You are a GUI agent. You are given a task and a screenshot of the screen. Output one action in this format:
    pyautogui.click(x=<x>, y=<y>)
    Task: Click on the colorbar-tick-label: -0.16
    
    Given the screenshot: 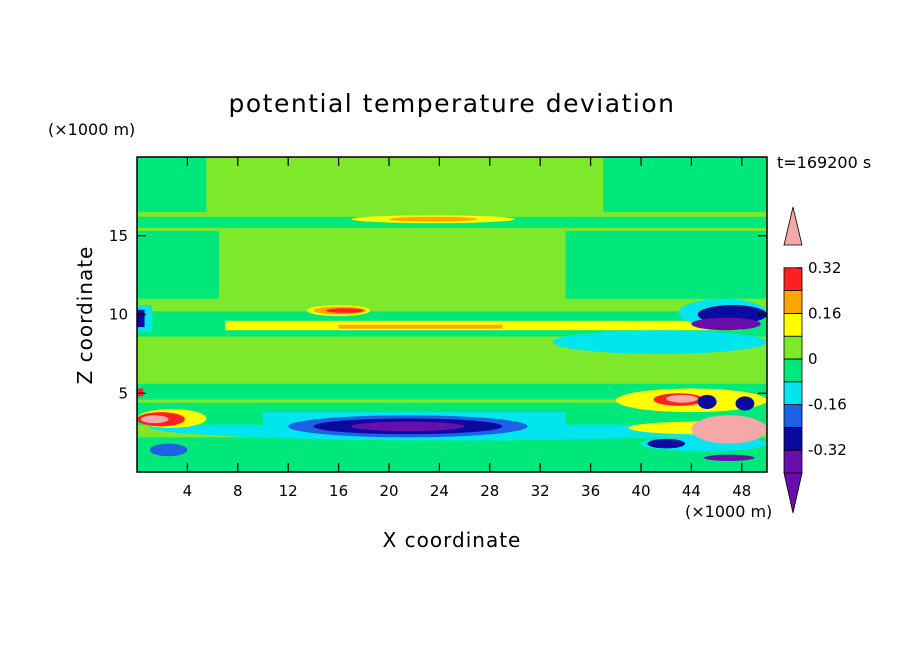 What is the action you would take?
    pyautogui.click(x=827, y=405)
    